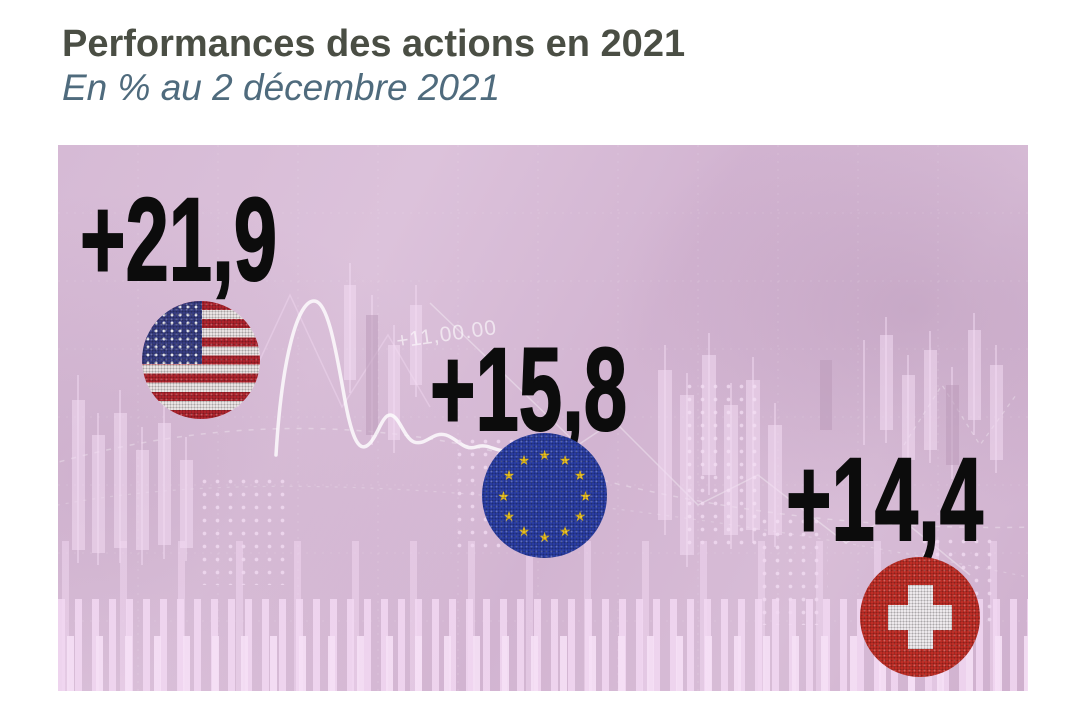  I want to click on switzerland-performance-value: +14,4, so click(884, 500).